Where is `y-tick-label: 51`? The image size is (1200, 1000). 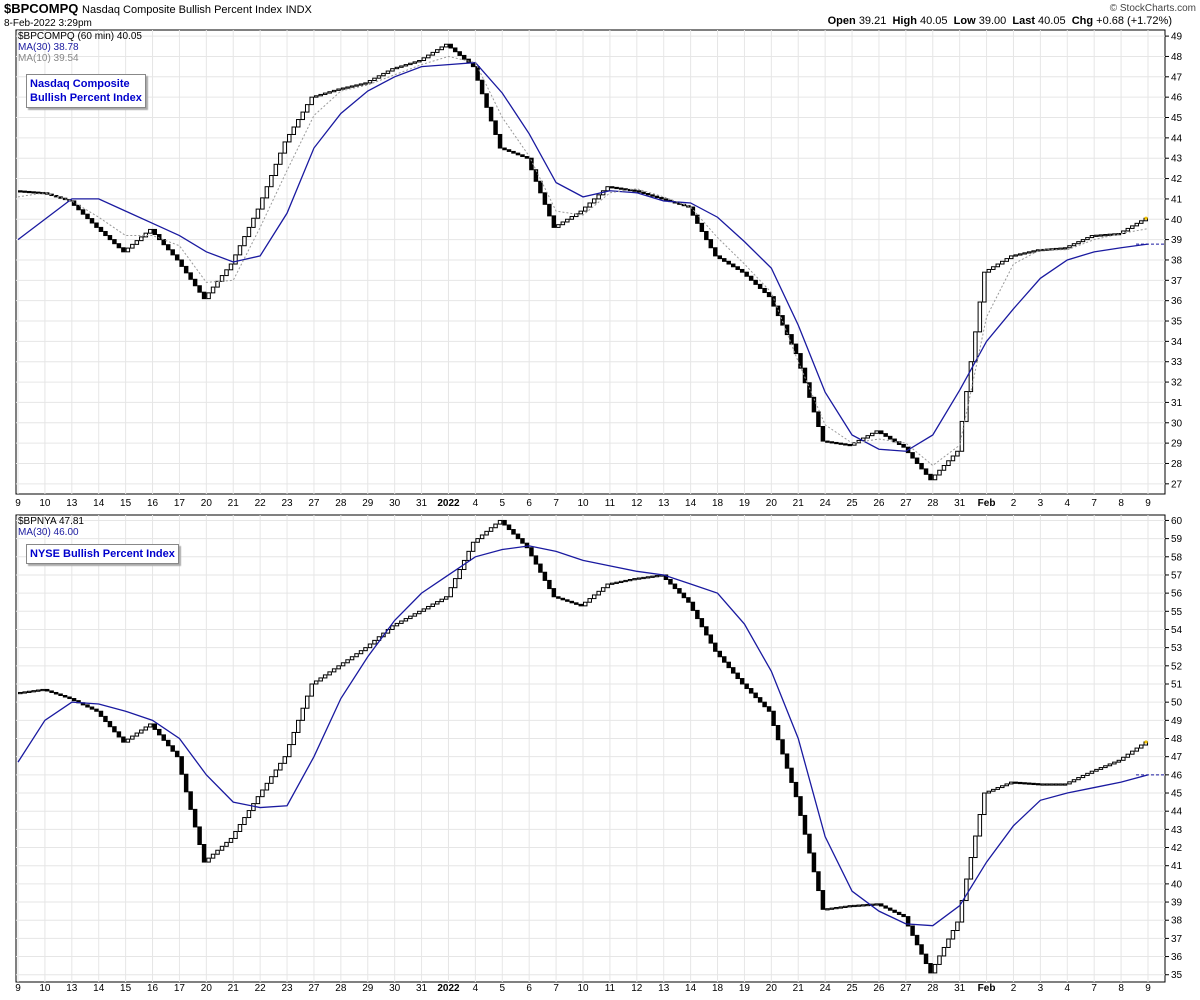 y-tick-label: 51 is located at coordinates (1177, 684).